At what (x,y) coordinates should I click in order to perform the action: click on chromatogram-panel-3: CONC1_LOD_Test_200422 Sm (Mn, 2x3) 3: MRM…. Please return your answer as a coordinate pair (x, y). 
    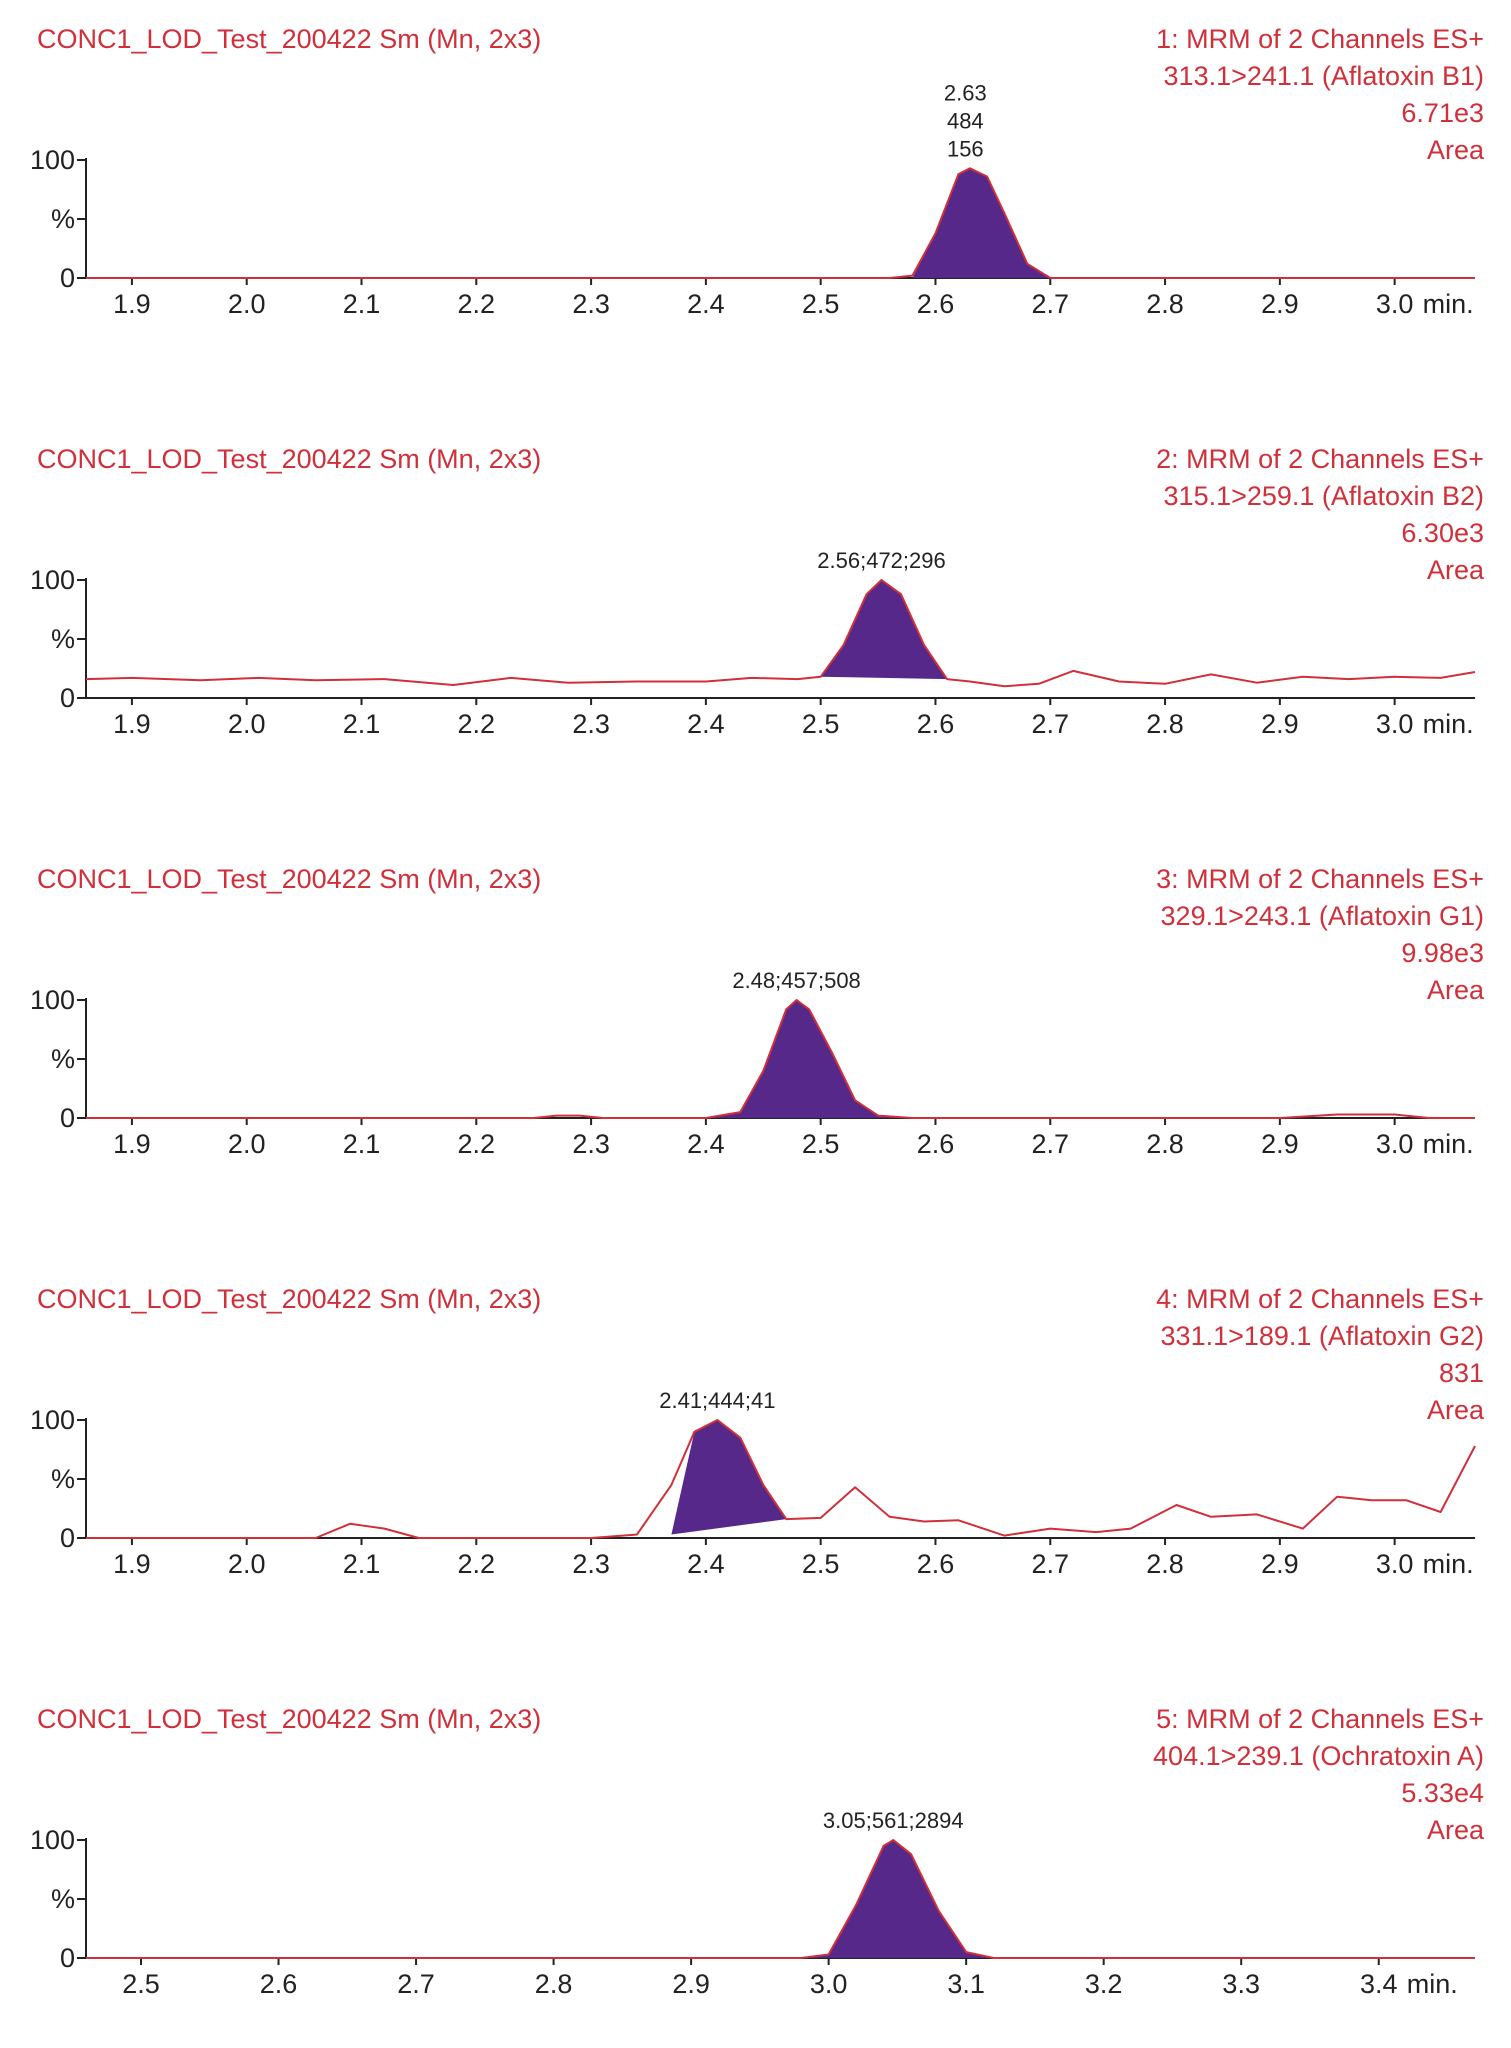
    Looking at the image, I should click on (757, 1011).